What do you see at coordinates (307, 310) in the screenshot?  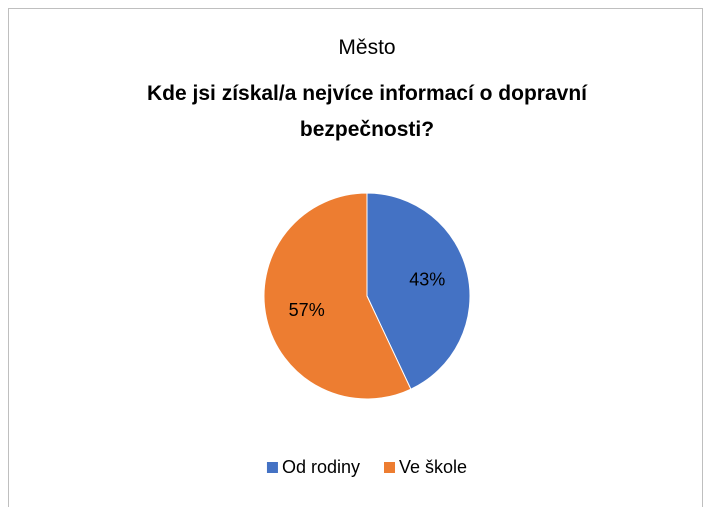 I see `data-label: 57%` at bounding box center [307, 310].